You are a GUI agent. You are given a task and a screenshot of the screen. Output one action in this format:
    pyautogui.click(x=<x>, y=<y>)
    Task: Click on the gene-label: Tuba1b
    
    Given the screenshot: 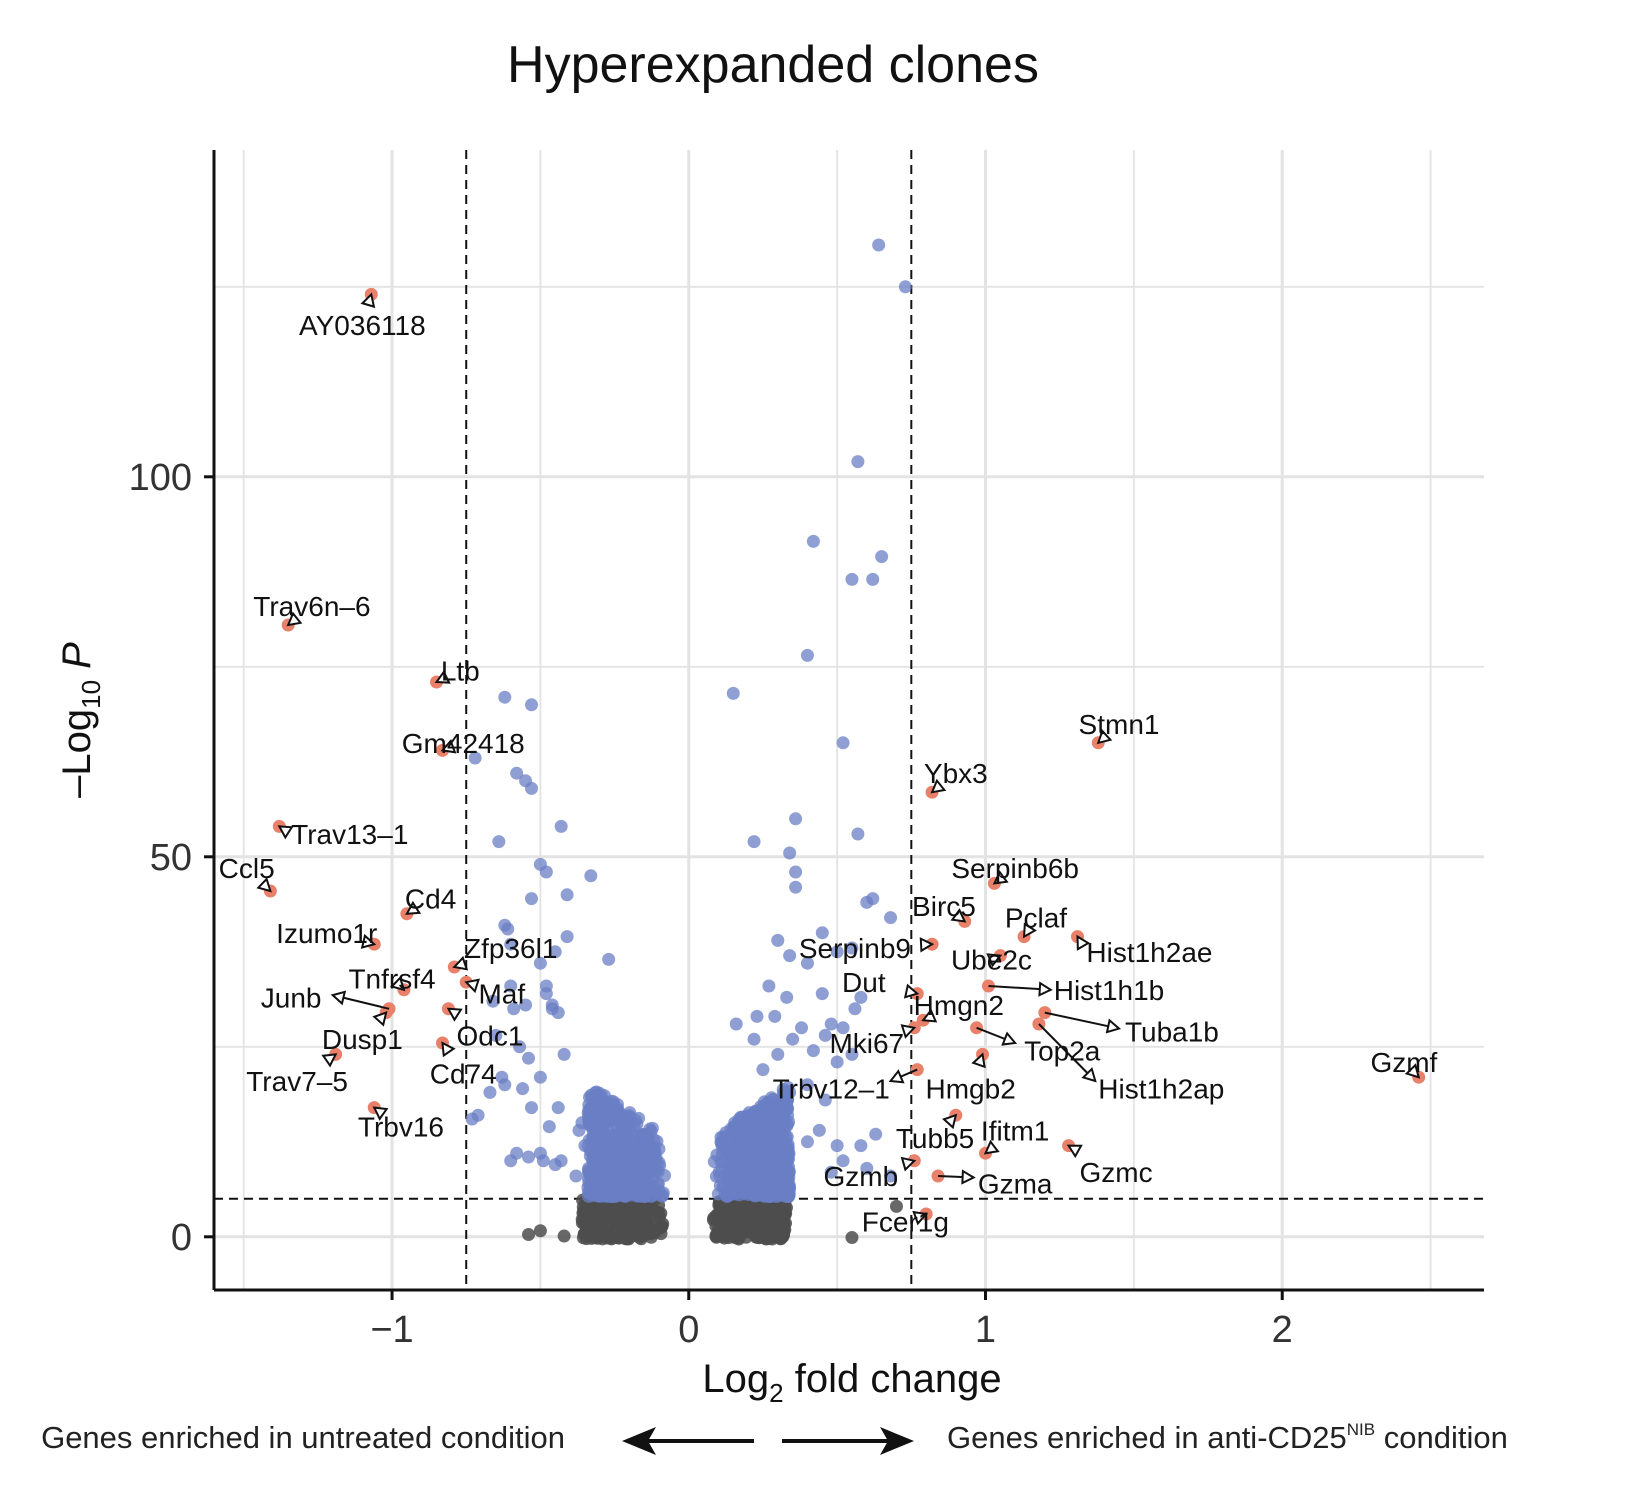 What is the action you would take?
    pyautogui.click(x=1172, y=1032)
    